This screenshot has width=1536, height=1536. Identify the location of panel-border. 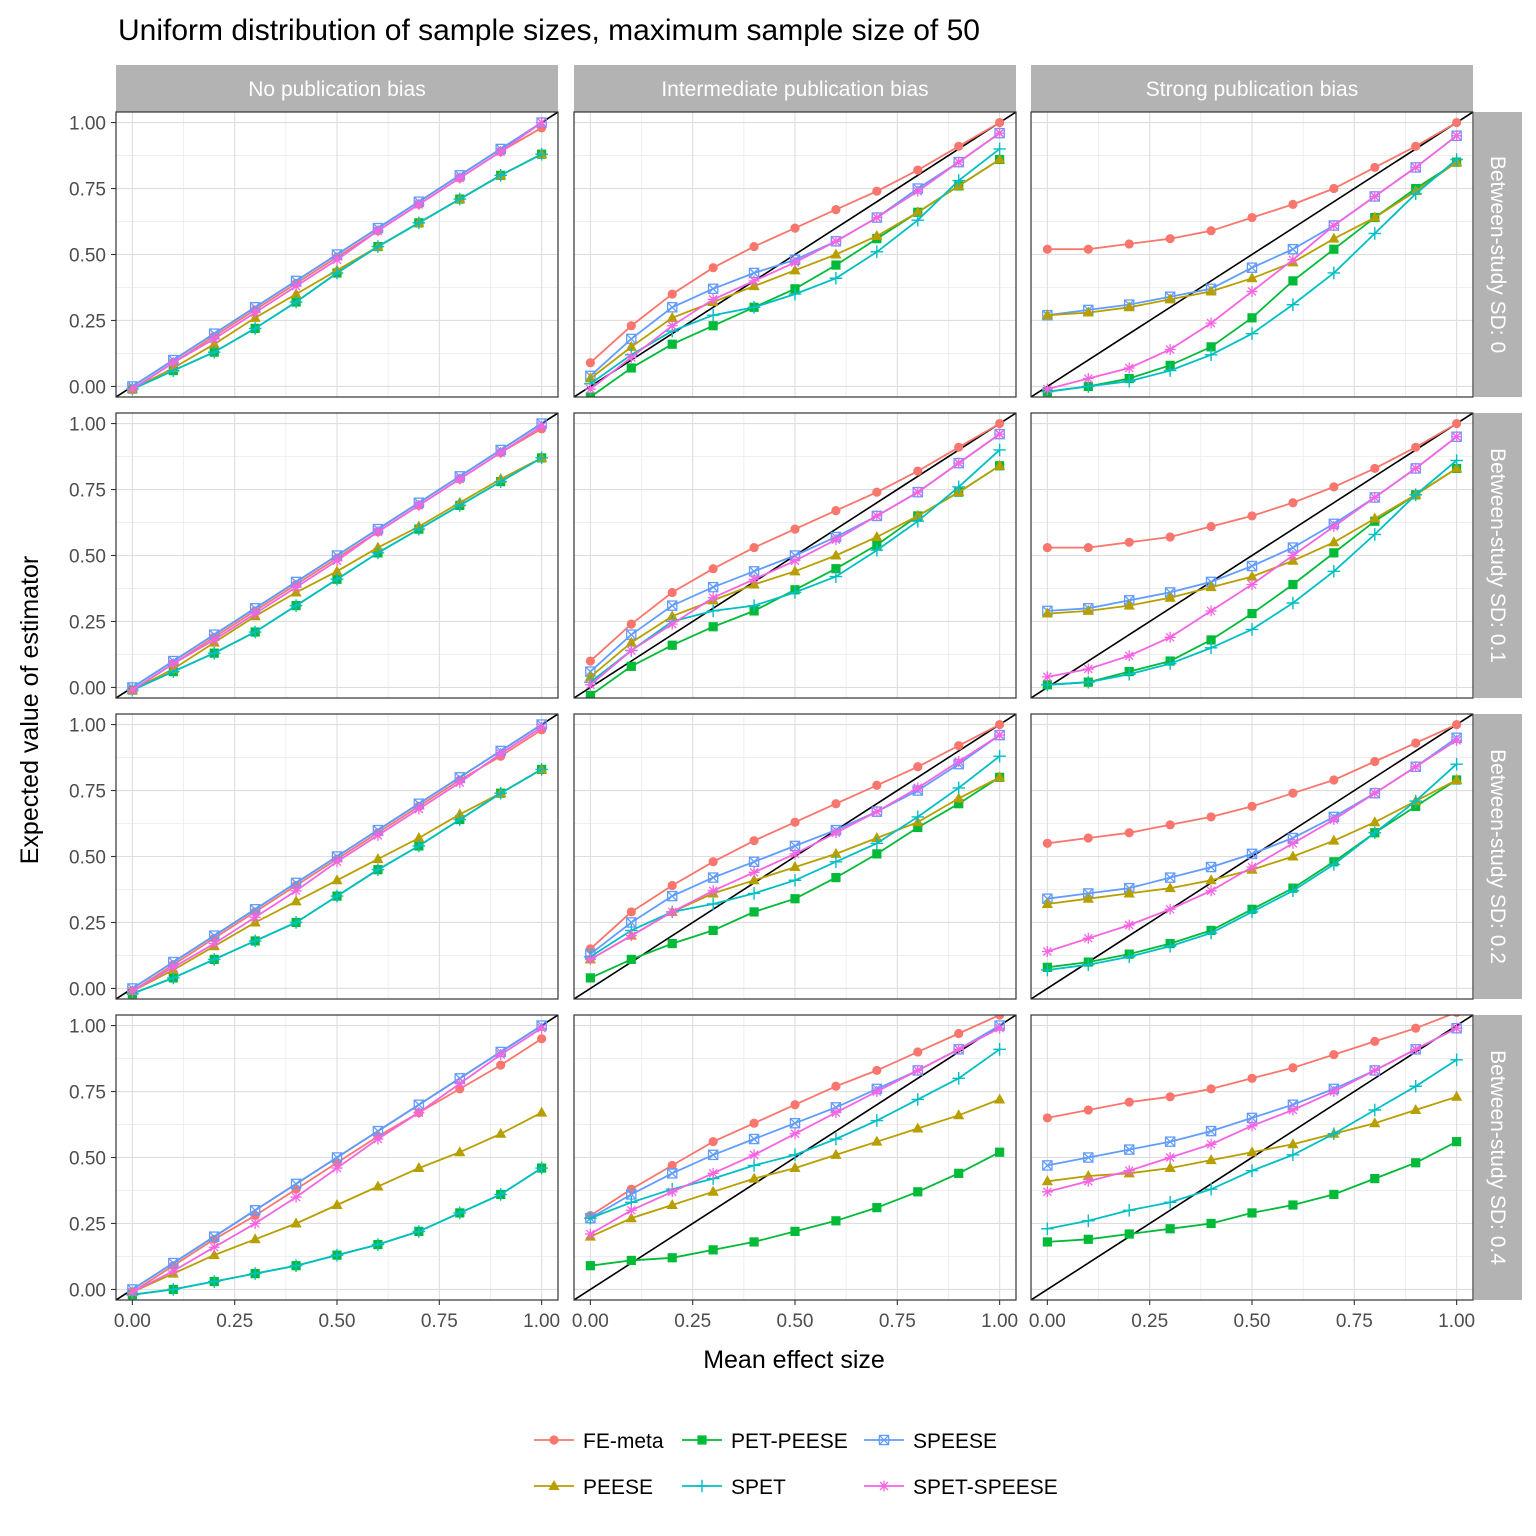
(1252, 254).